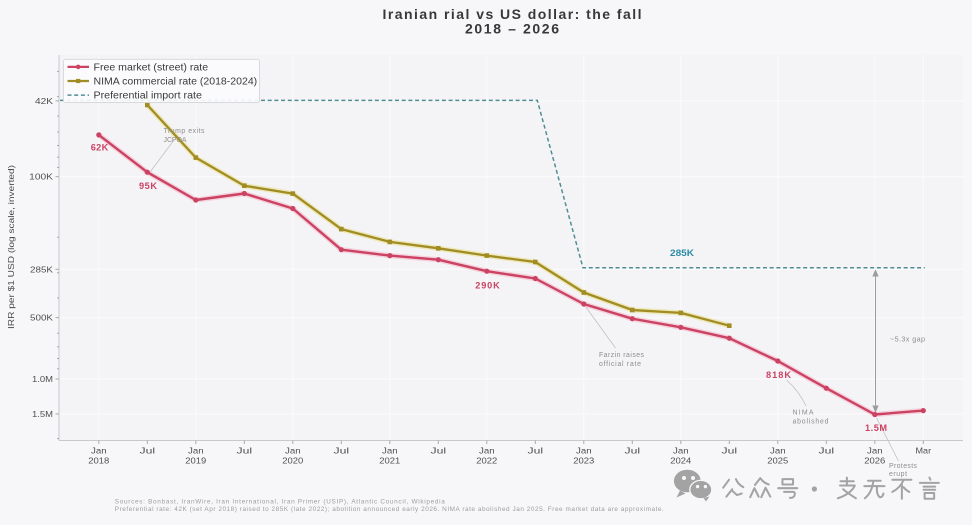 The width and height of the screenshot is (972, 525). Describe the element at coordinates (148, 96) in the screenshot. I see `svg-text: Preferential import rate` at that location.